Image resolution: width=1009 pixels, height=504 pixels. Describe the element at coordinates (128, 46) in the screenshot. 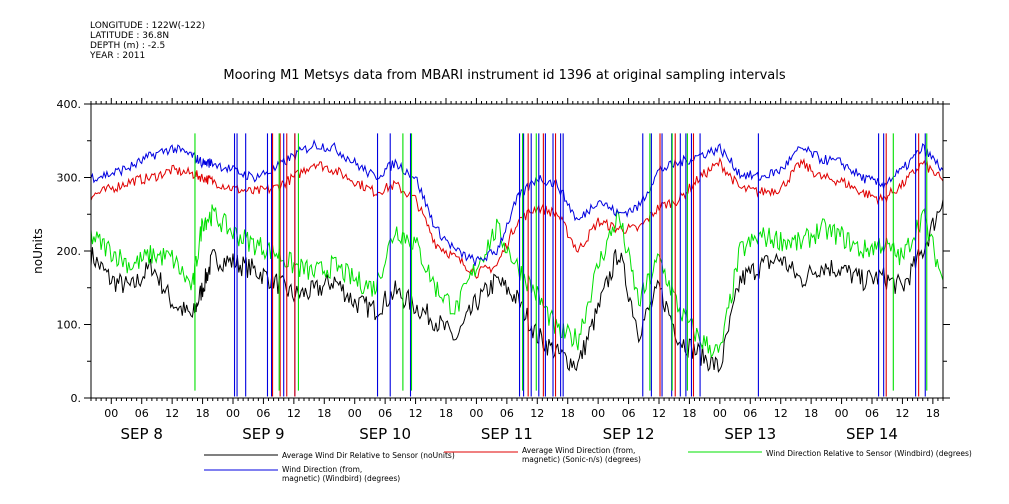

I see `depth-label: DEPTH (m) : -2.5` at that location.